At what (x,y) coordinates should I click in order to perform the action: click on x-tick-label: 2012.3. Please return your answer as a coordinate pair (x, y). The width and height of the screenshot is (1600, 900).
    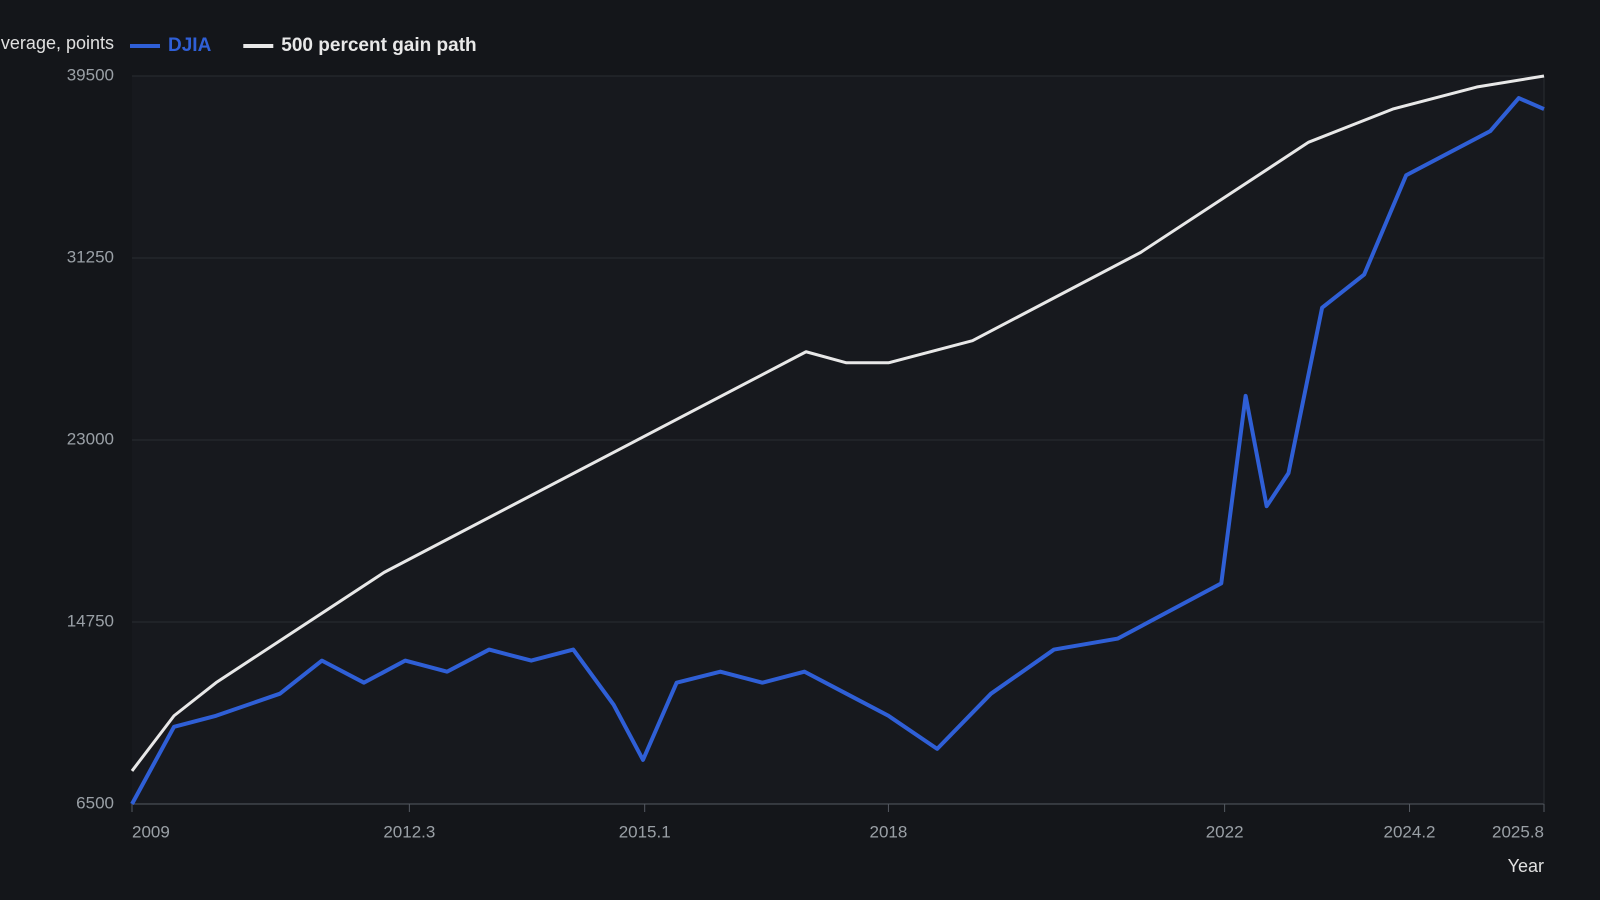
    Looking at the image, I should click on (409, 831).